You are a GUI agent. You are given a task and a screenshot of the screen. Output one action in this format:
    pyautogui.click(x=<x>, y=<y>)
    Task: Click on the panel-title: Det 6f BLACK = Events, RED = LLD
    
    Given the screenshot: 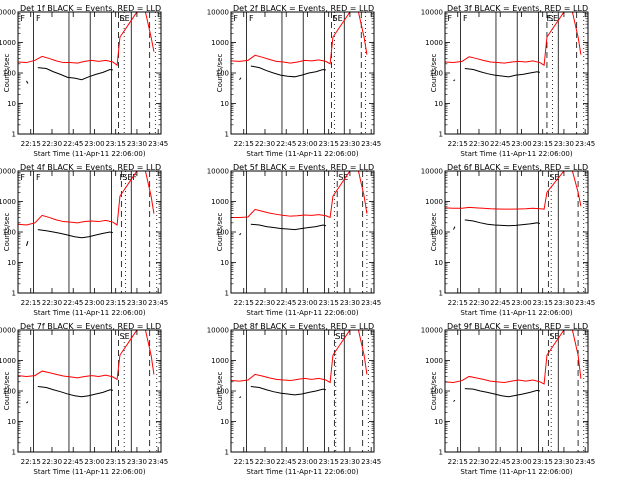 What is the action you would take?
    pyautogui.click(x=517, y=167)
    